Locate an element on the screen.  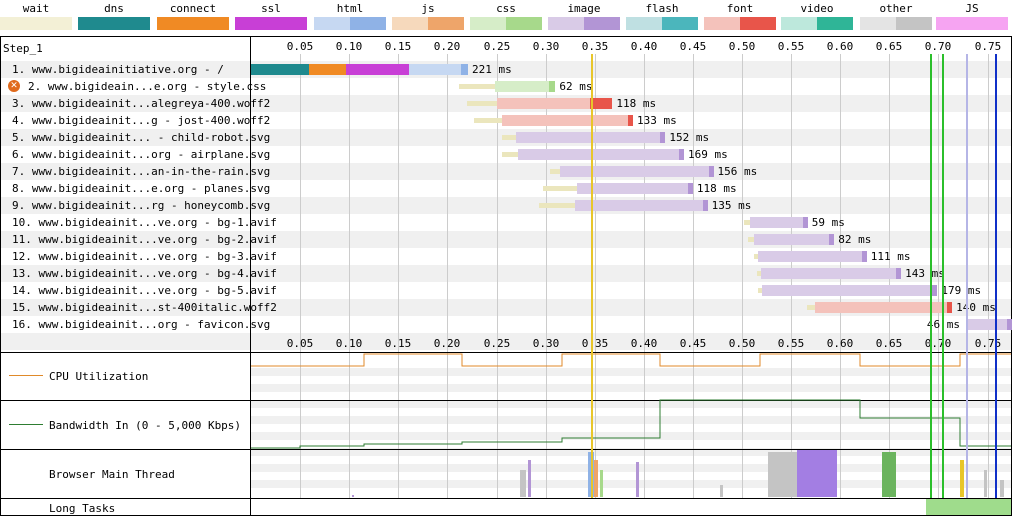
tick-label-bottom: 0.05 is located at coordinates (300, 343).